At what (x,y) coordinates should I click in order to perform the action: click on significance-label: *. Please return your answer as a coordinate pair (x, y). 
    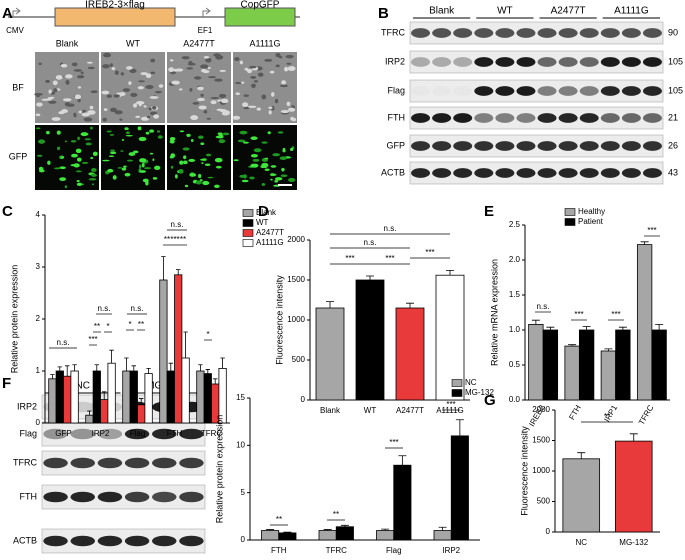
    Looking at the image, I should click on (107, 326).